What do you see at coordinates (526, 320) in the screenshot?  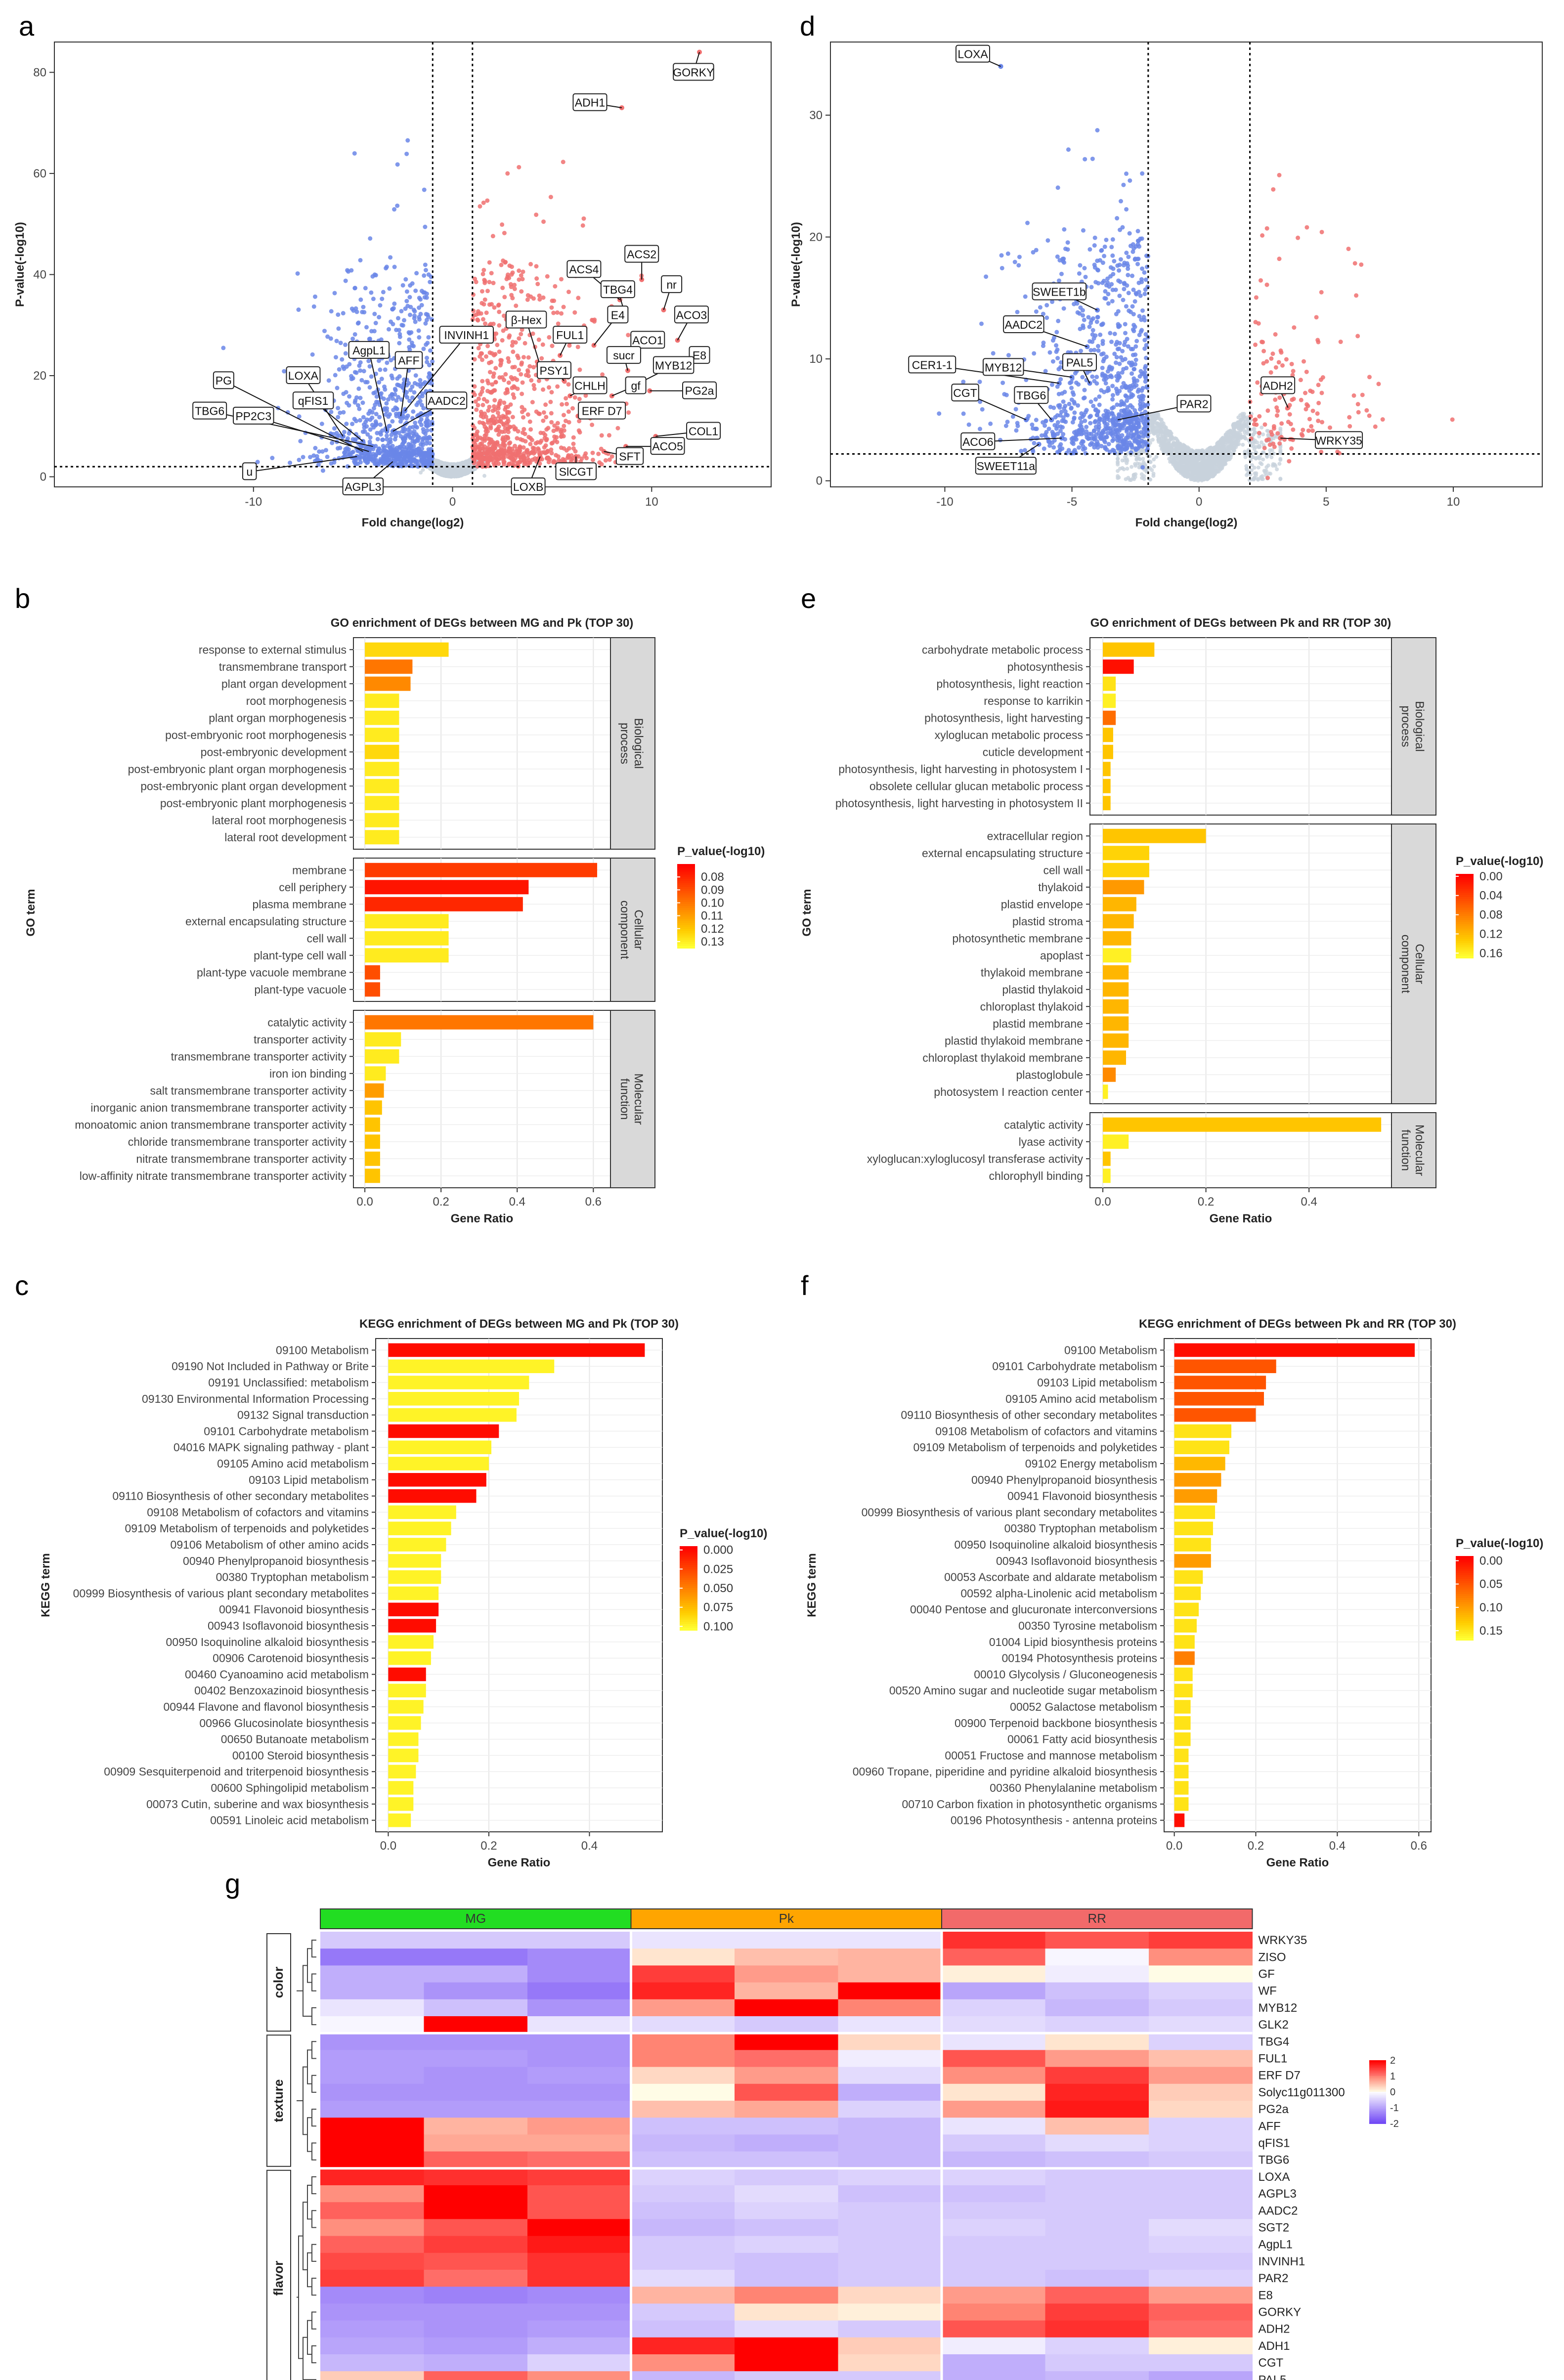 I see `gene-label: β-Hex` at bounding box center [526, 320].